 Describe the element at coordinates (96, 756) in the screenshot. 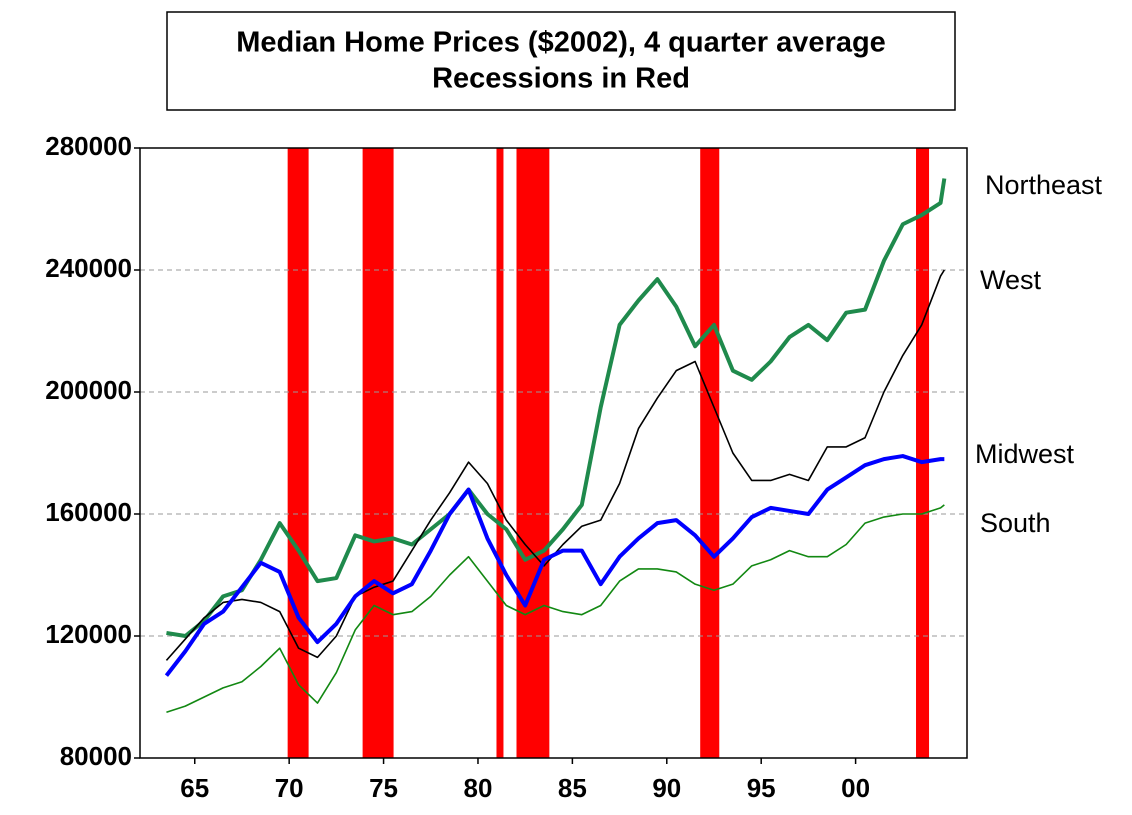

I see `y-tick-label: 80000` at that location.